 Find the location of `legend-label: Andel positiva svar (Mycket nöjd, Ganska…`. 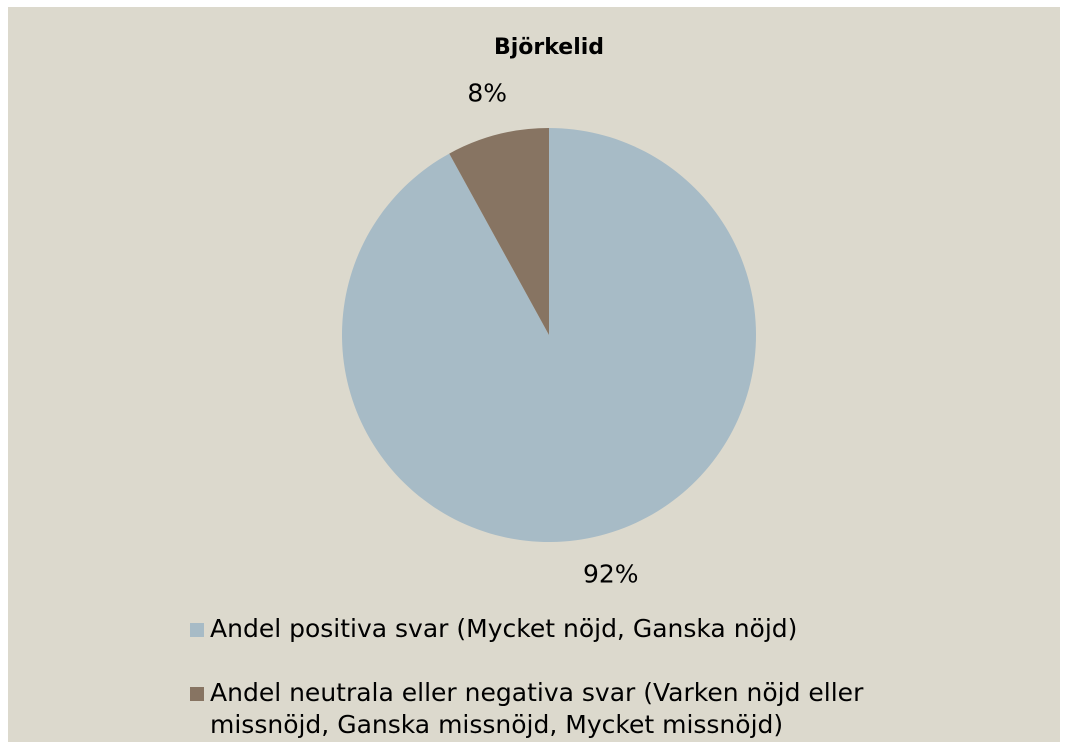

legend-label: Andel positiva svar (Mycket nöjd, Ganska… is located at coordinates (504, 628).